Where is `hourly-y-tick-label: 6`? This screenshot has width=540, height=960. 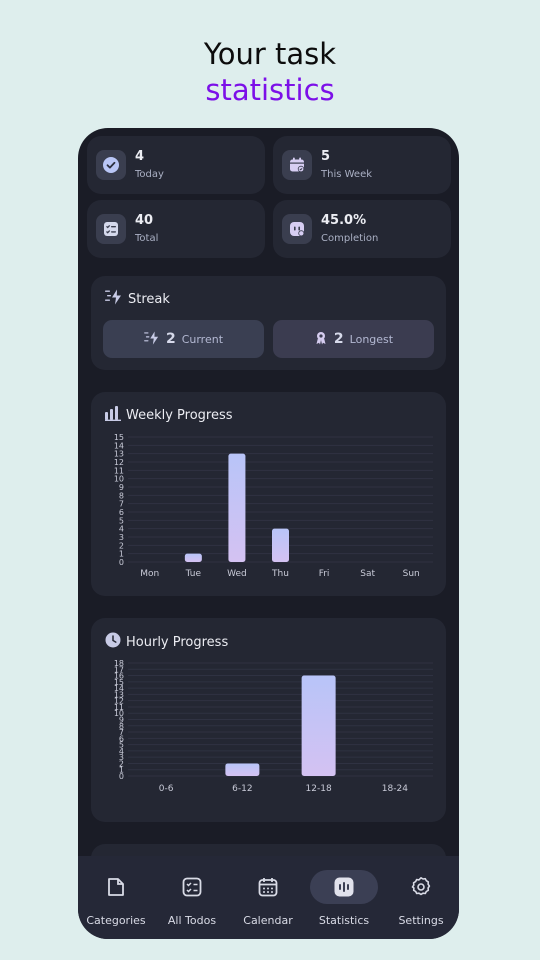 hourly-y-tick-label: 6 is located at coordinates (121, 738).